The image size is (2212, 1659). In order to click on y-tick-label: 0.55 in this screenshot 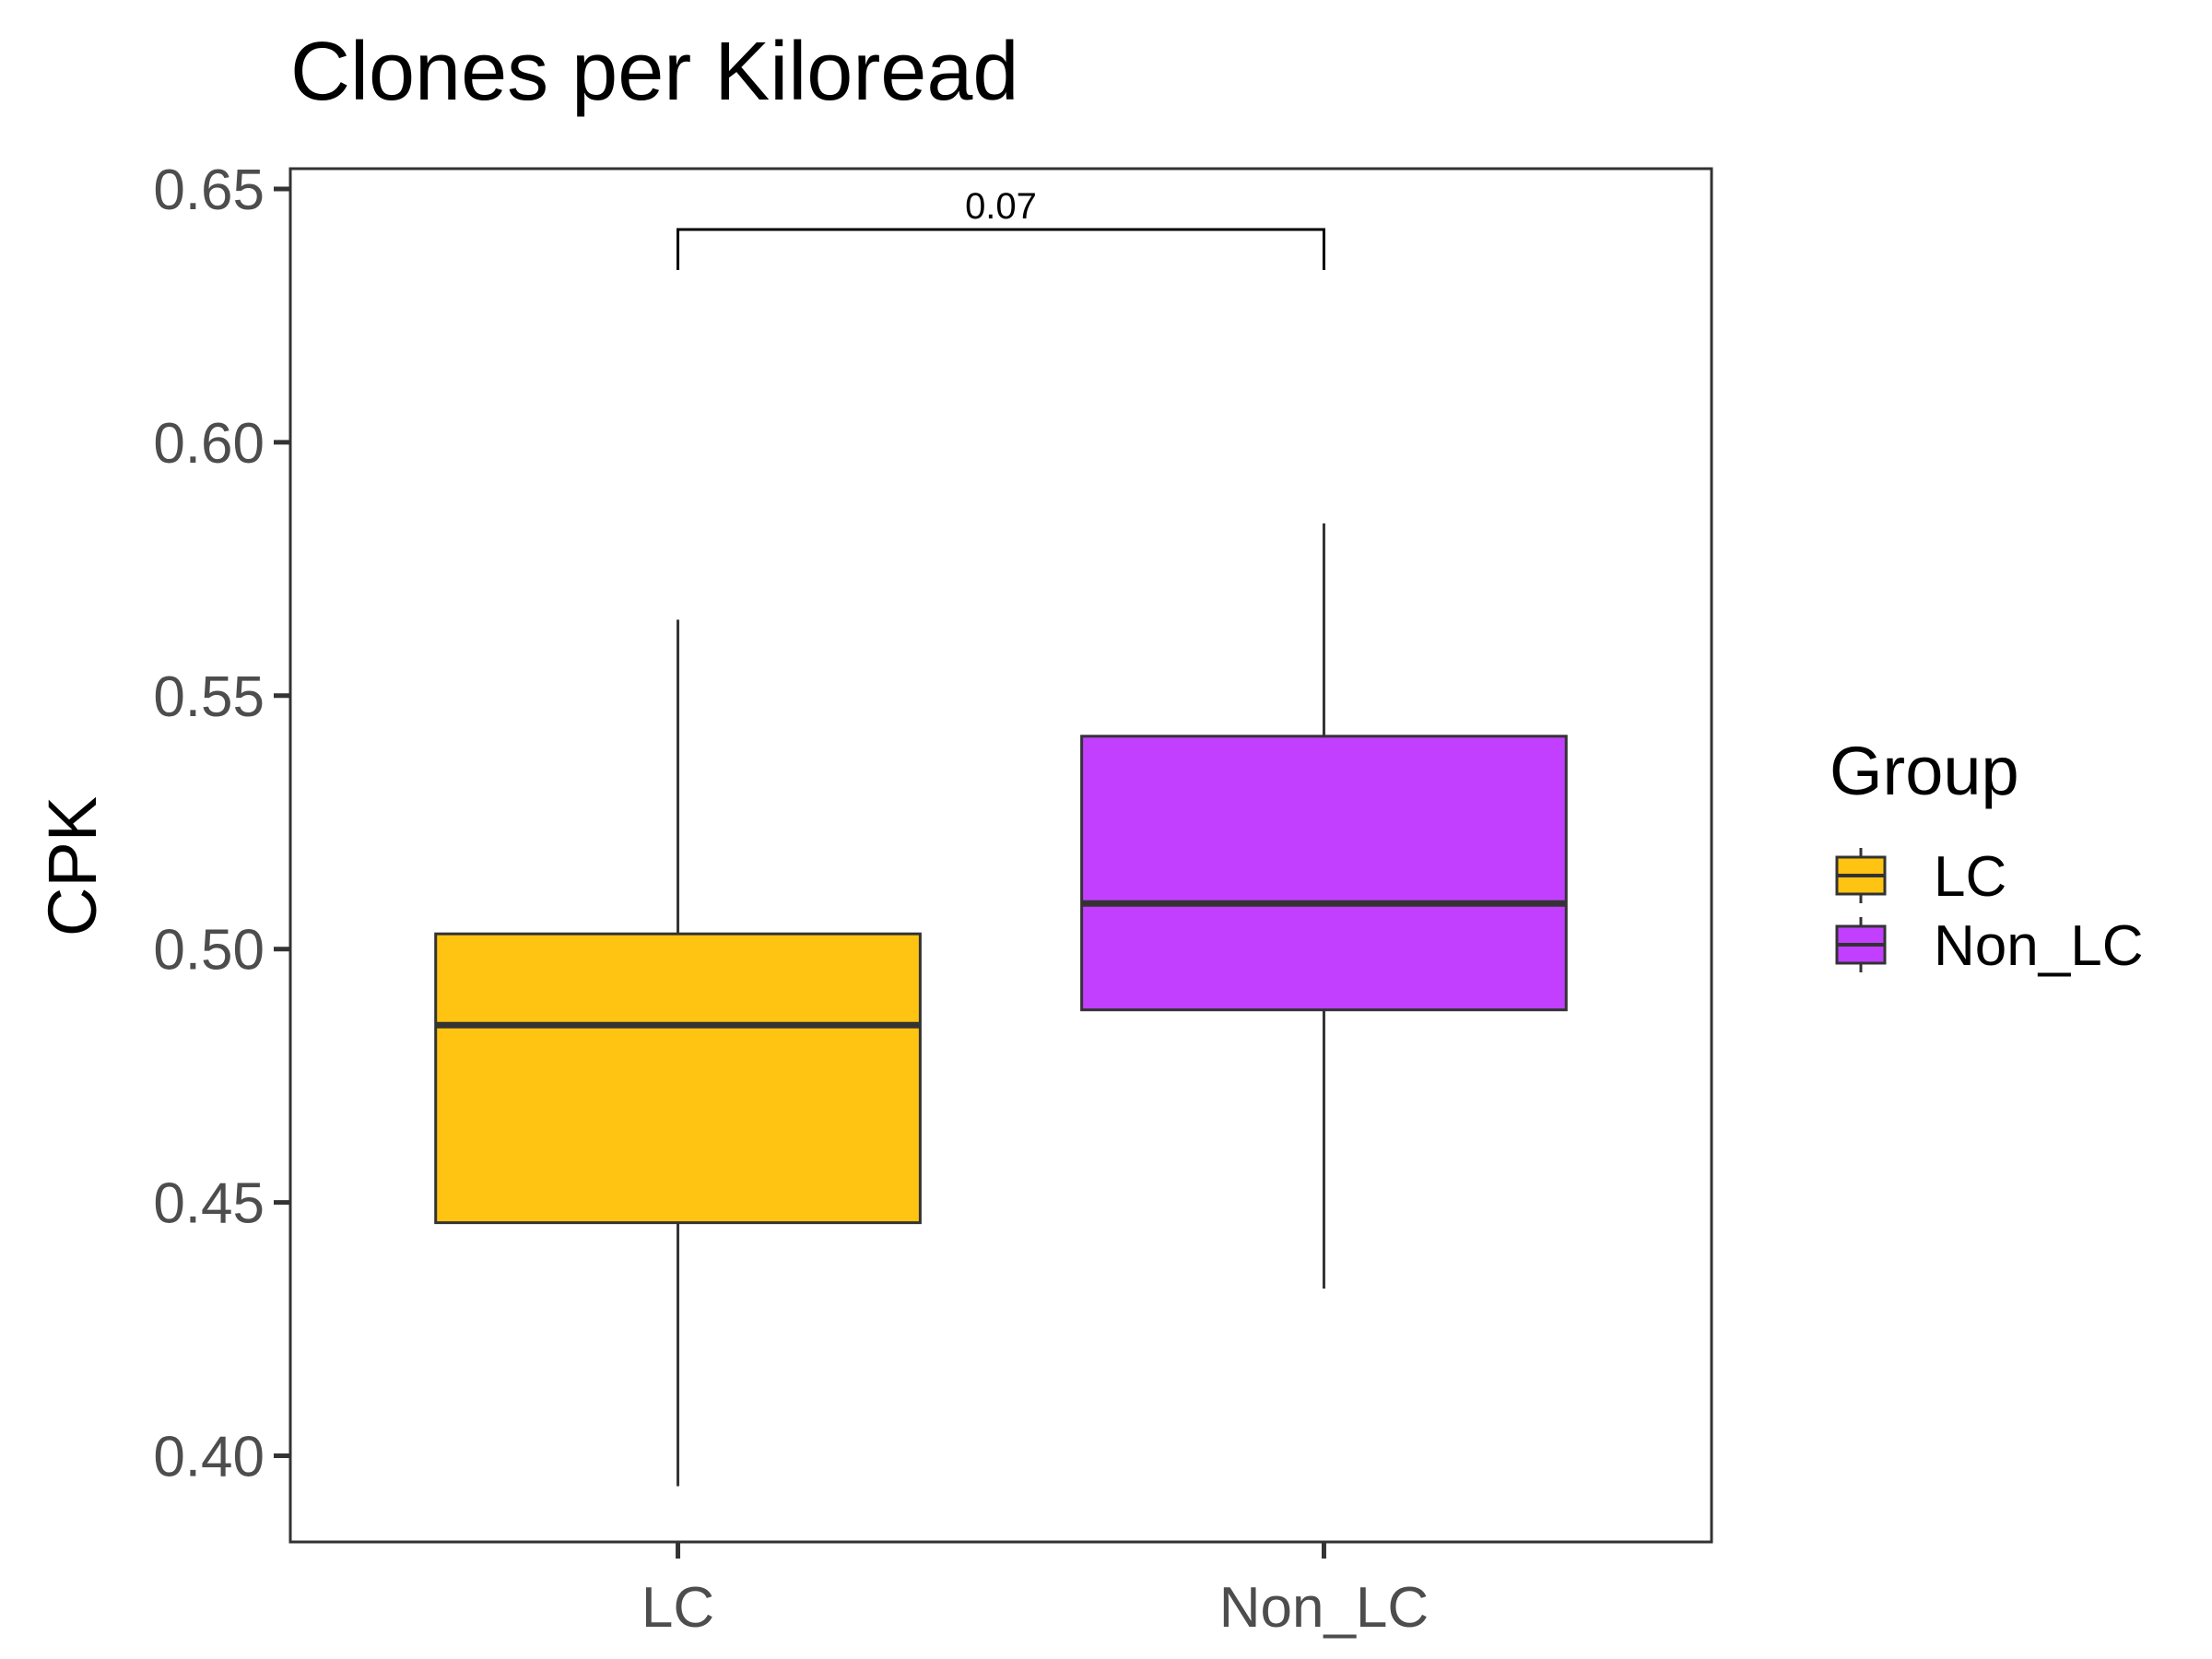, I will do `click(209, 697)`.